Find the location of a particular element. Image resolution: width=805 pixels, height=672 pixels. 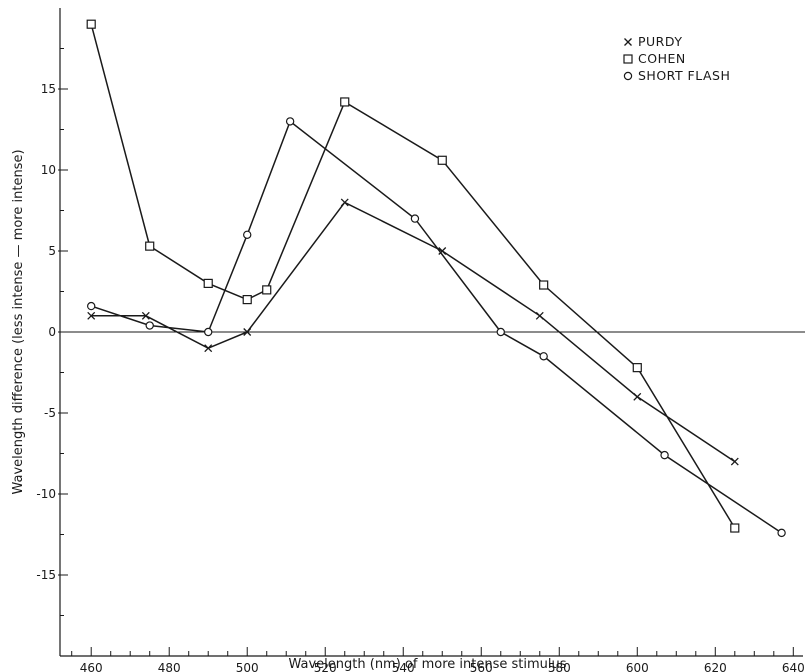

x-tick-label-560: 560 is located at coordinates (481, 666).